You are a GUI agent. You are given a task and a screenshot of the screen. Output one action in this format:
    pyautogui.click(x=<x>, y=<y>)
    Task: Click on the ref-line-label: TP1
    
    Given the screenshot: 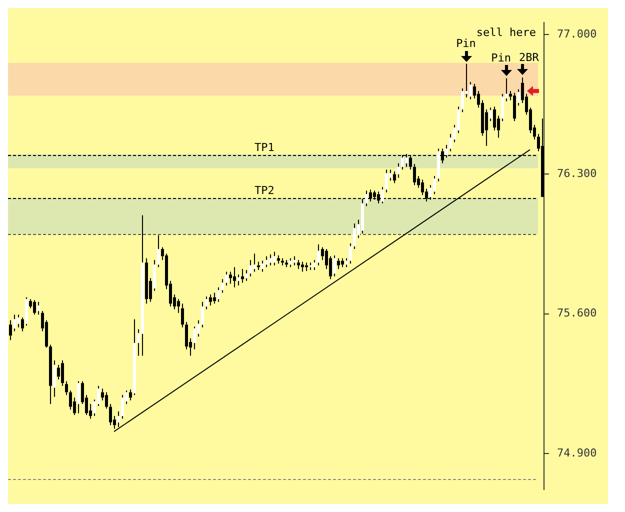 What is the action you would take?
    pyautogui.click(x=264, y=147)
    